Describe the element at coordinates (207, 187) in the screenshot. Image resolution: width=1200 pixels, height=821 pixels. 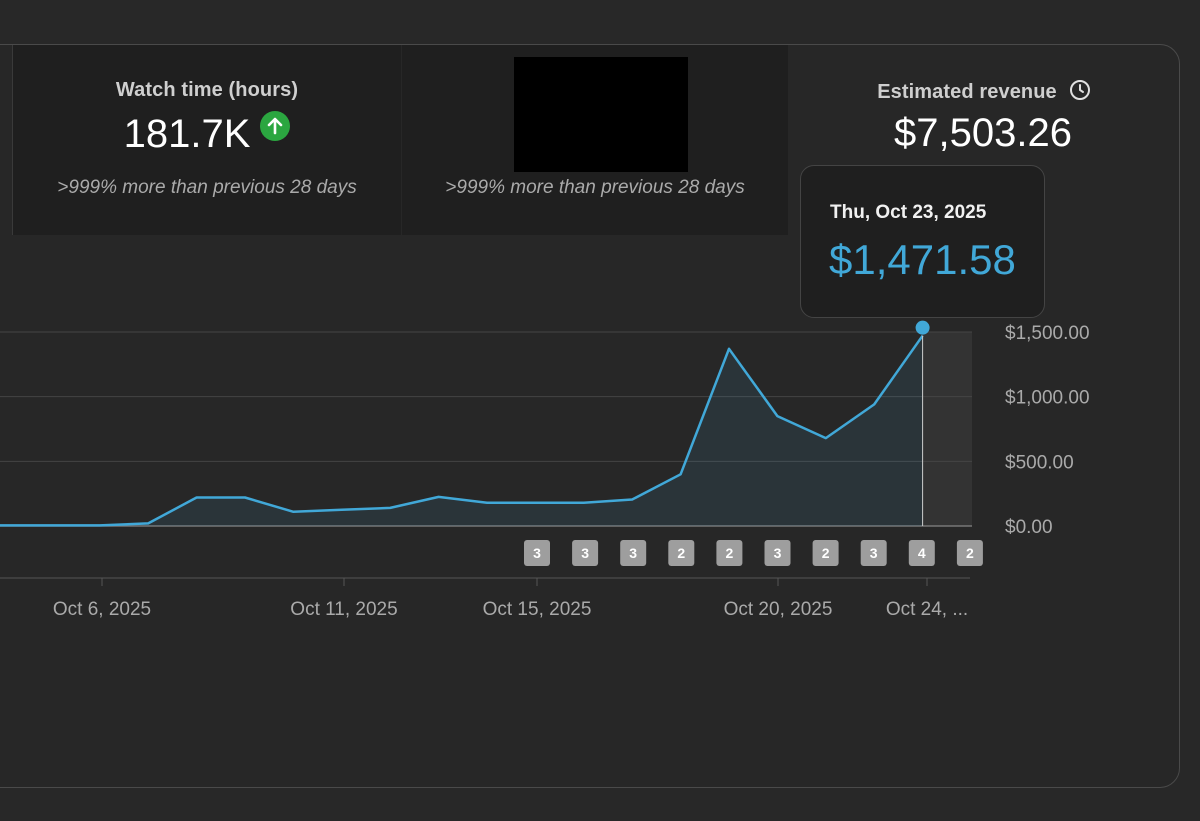
I see `watch-time-compare: >999% more than previous 28 days` at that location.